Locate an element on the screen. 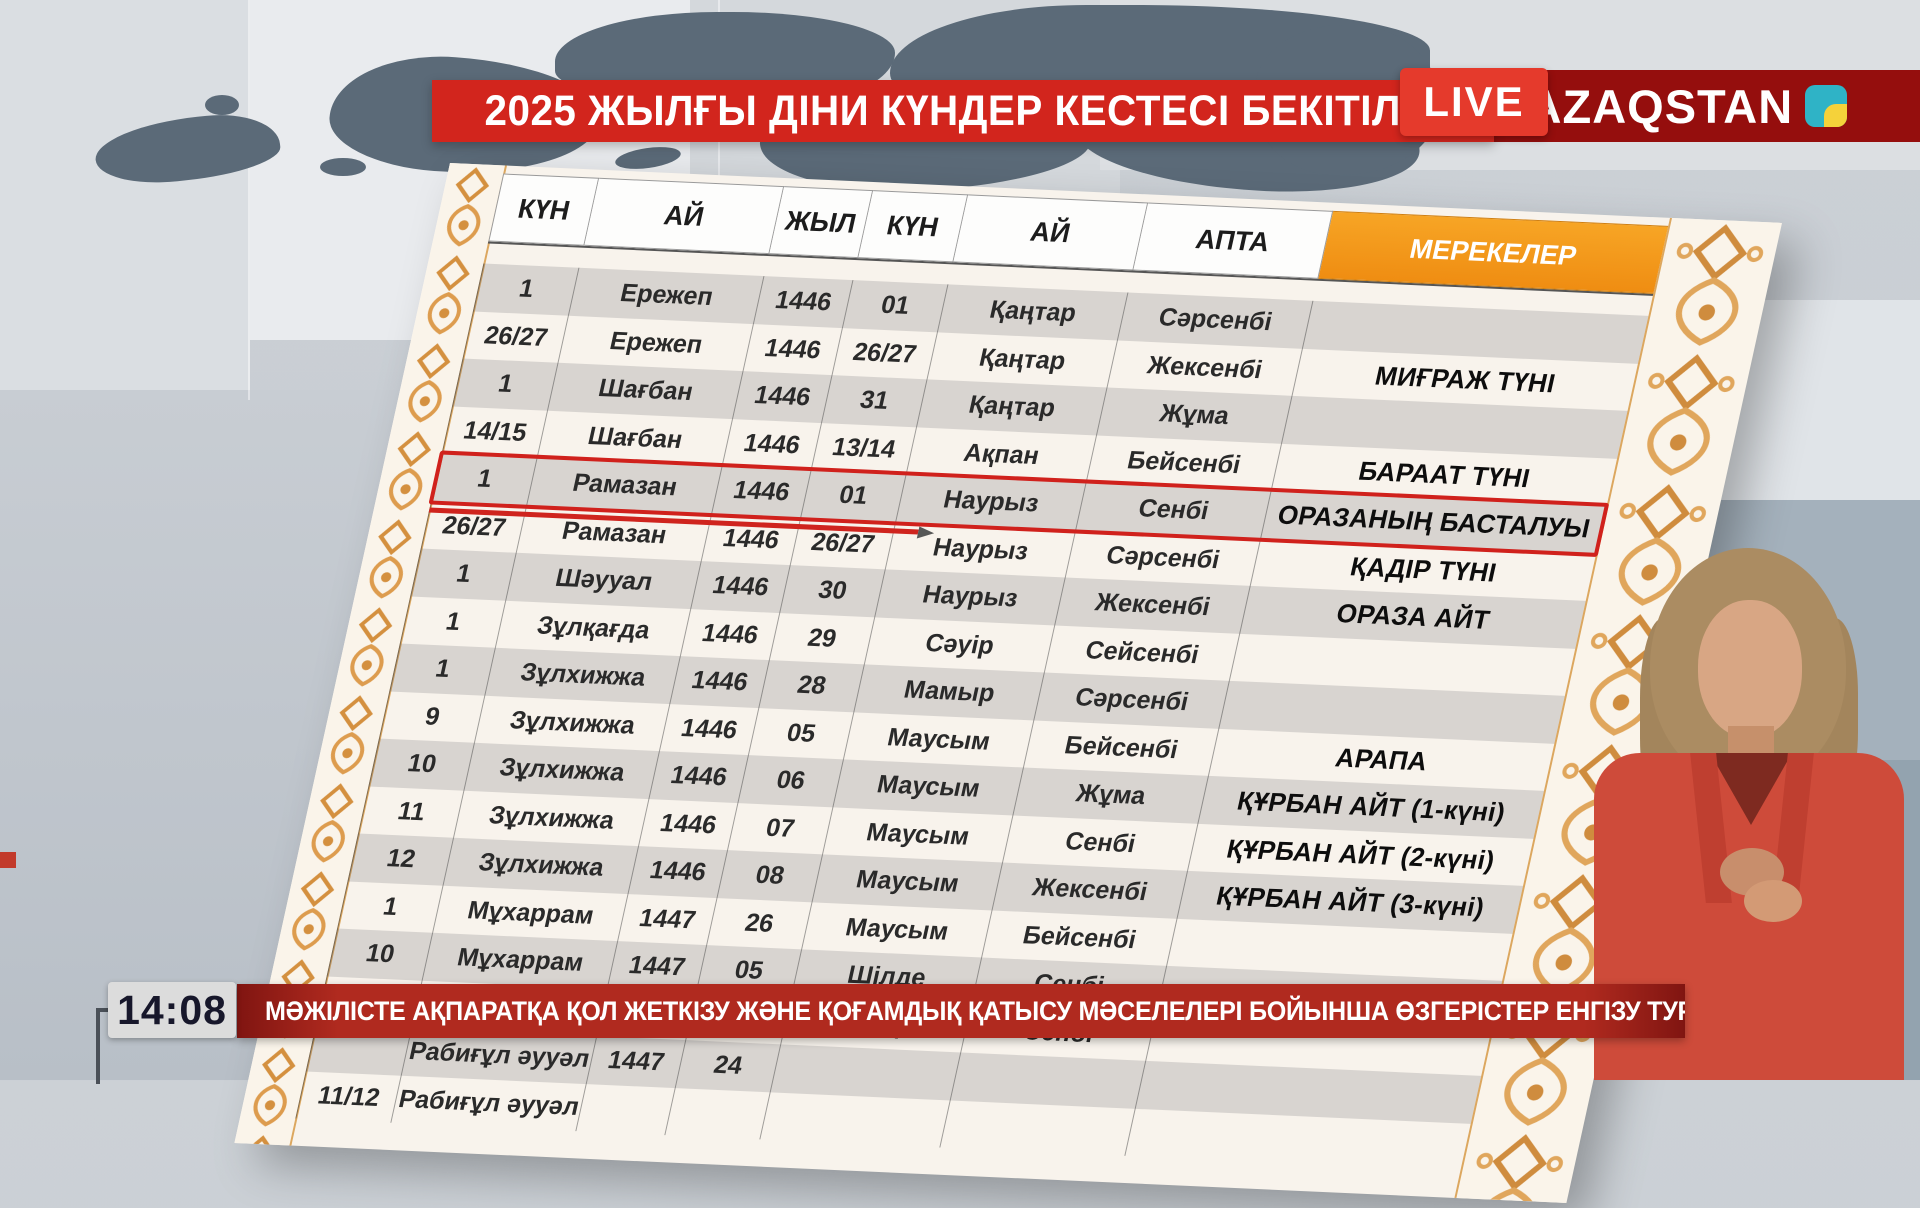 Image resolution: width=1920 pixels, height=1208 pixels. cell-hijri-day: 11 is located at coordinates (411, 811).